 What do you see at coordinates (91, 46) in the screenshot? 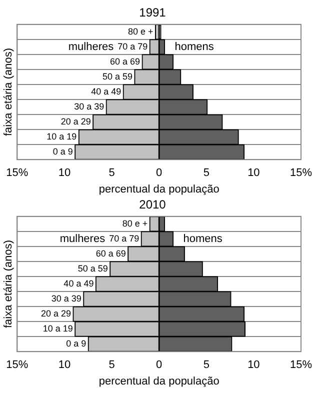
I see `text: mulheres` at bounding box center [91, 46].